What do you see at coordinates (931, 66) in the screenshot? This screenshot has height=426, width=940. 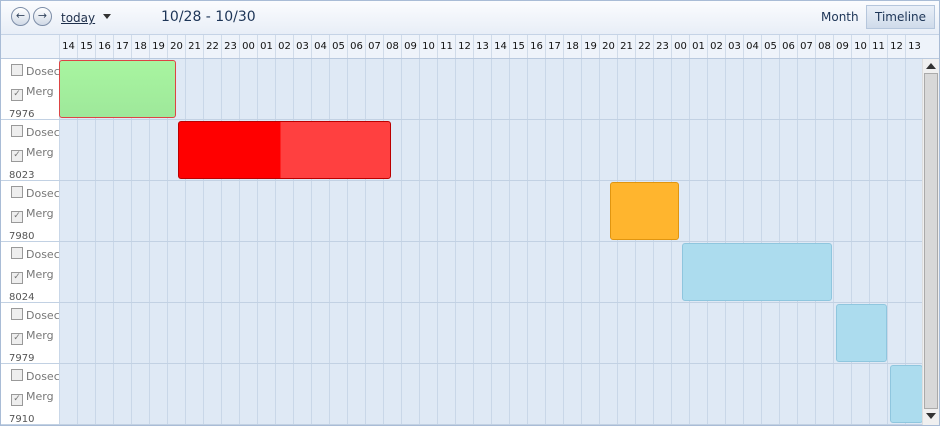 I see `scroll-up` at bounding box center [931, 66].